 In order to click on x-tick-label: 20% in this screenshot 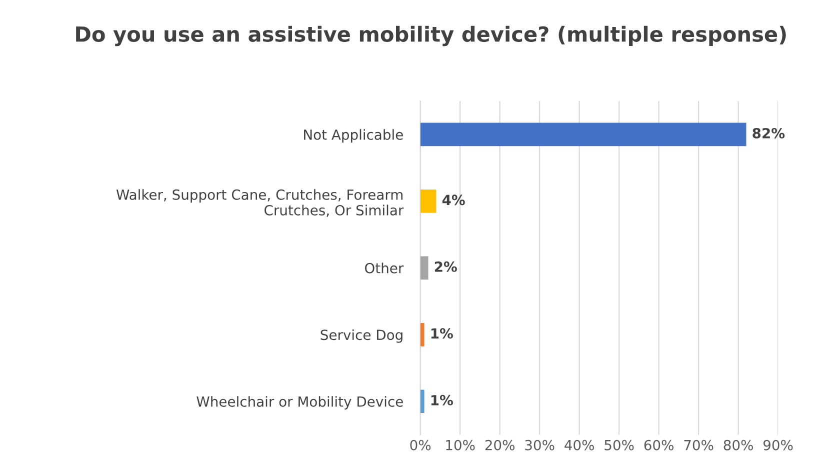, I will do `click(499, 445)`.